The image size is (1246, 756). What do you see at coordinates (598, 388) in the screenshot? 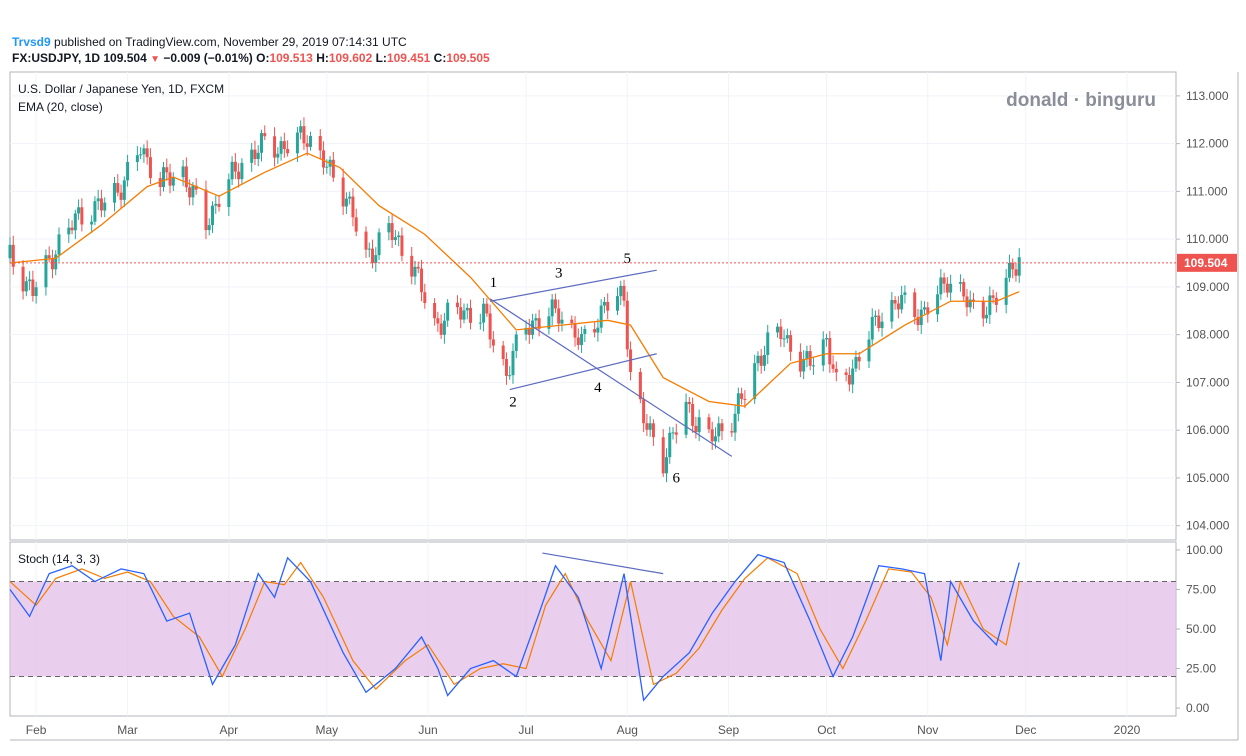
I see `wave-label: 4` at bounding box center [598, 388].